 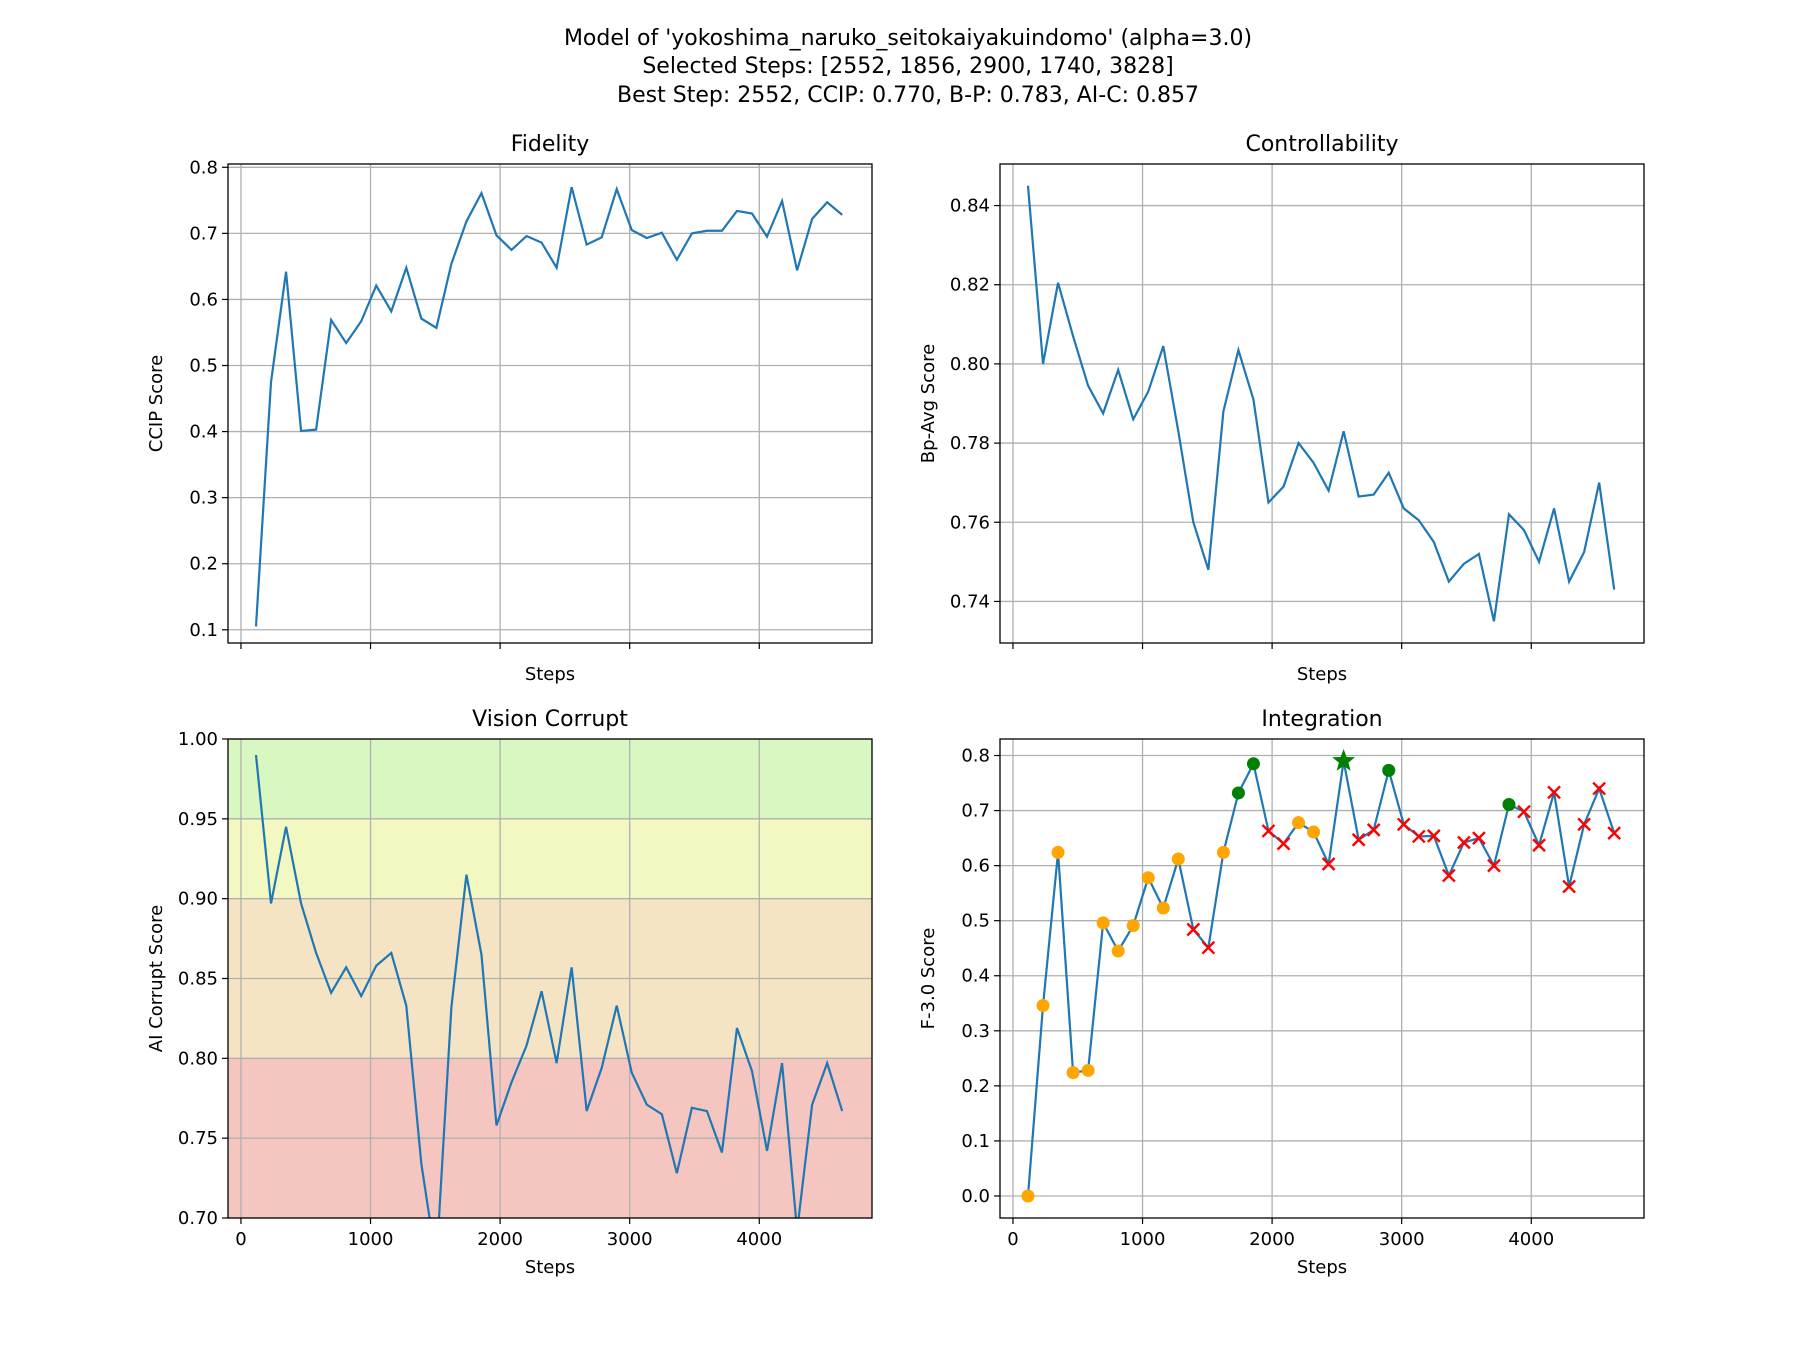 What do you see at coordinates (198, 1218) in the screenshot?
I see `vision-corrupt-ytick-label-0: 0.70` at bounding box center [198, 1218].